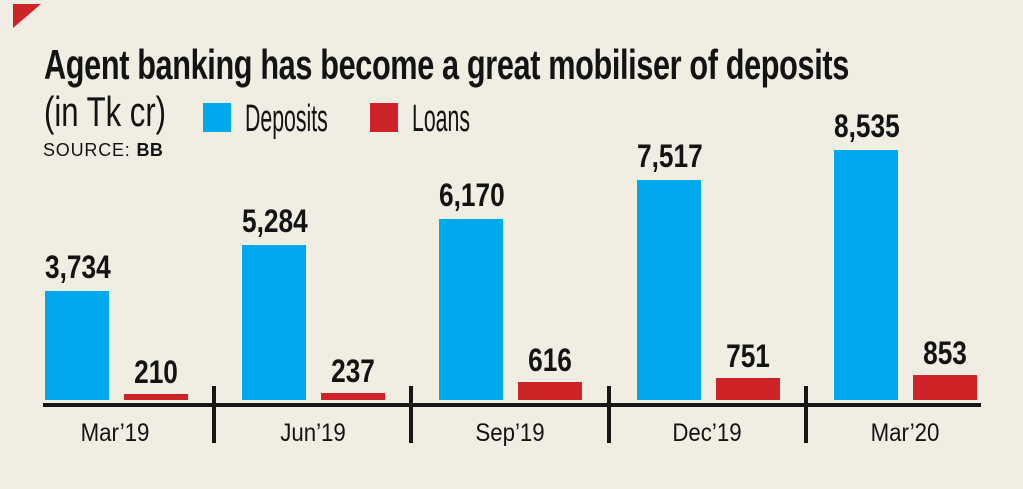 This screenshot has height=489, width=1023. Describe the element at coordinates (155, 371) in the screenshot. I see `loan-value-label: 210` at that location.